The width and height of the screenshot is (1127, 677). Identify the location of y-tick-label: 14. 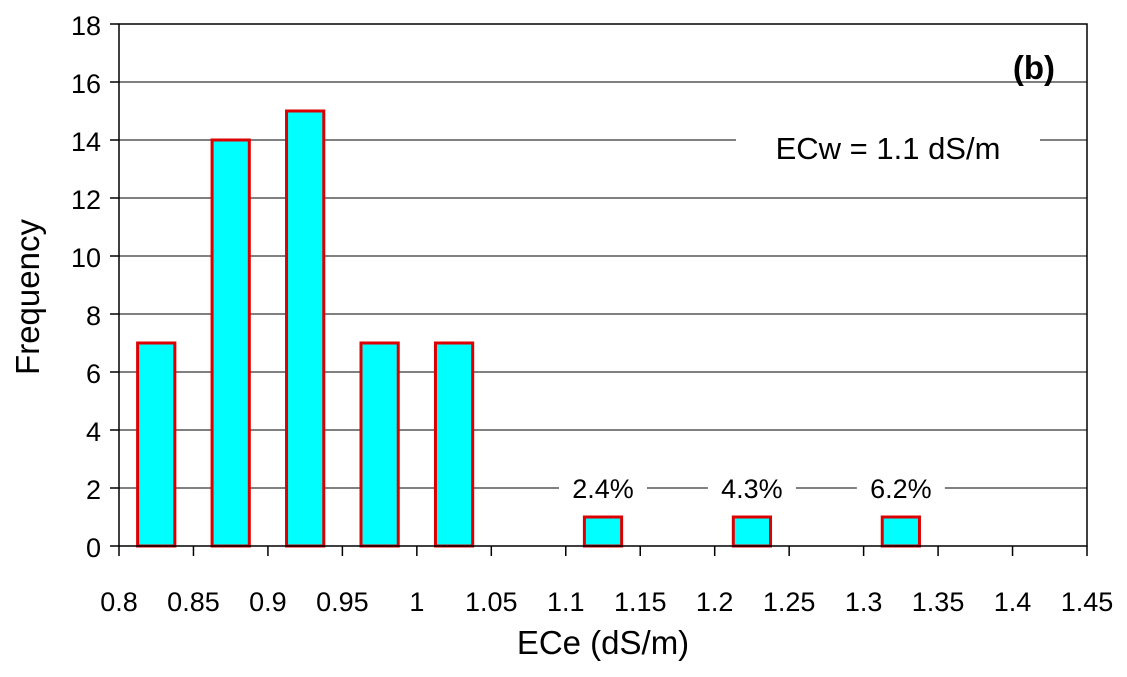
(86, 142).